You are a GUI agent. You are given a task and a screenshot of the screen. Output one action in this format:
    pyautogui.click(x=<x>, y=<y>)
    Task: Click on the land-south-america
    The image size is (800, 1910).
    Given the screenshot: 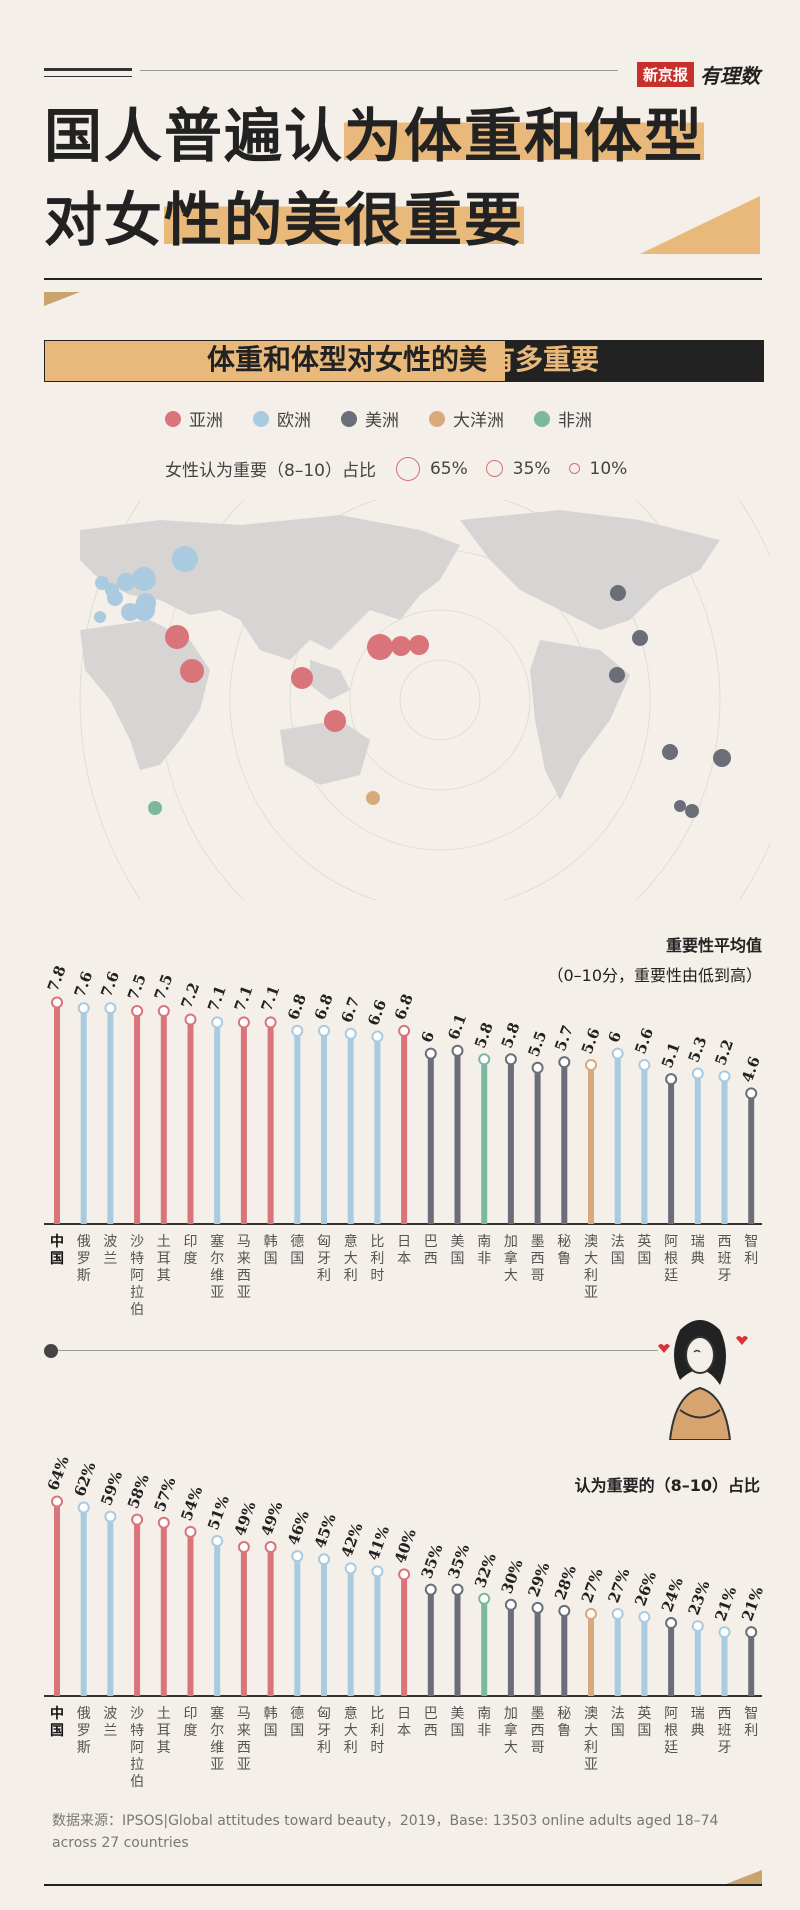 What is the action you would take?
    pyautogui.click(x=580, y=720)
    